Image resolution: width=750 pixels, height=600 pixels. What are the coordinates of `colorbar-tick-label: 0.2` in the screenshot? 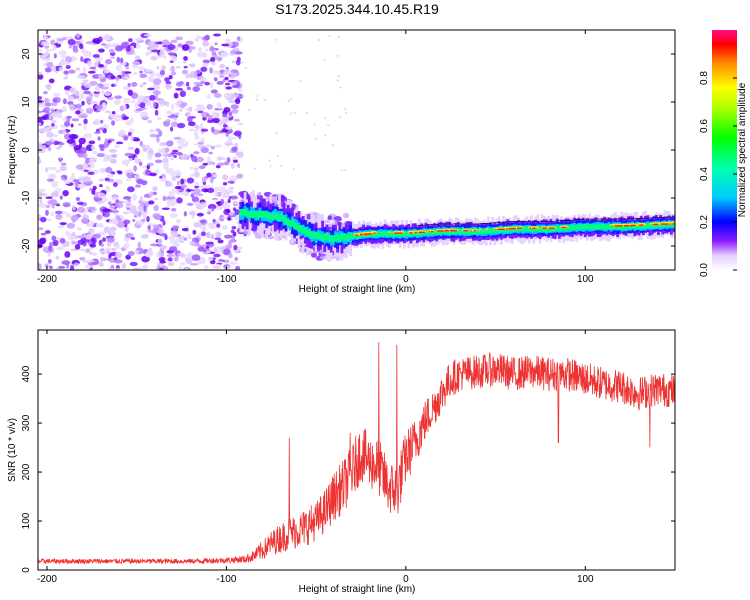 It's located at (704, 222).